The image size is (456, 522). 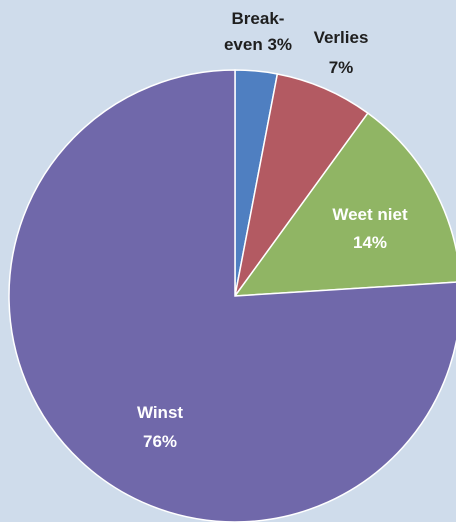 I want to click on slice-label-line: Verlies, so click(x=341, y=37).